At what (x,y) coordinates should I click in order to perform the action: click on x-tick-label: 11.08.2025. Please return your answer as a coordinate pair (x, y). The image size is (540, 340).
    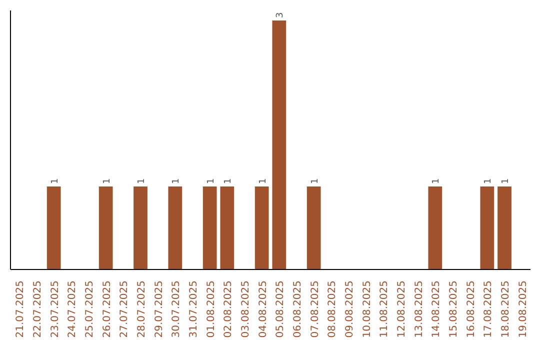
    Looking at the image, I should click on (384, 309).